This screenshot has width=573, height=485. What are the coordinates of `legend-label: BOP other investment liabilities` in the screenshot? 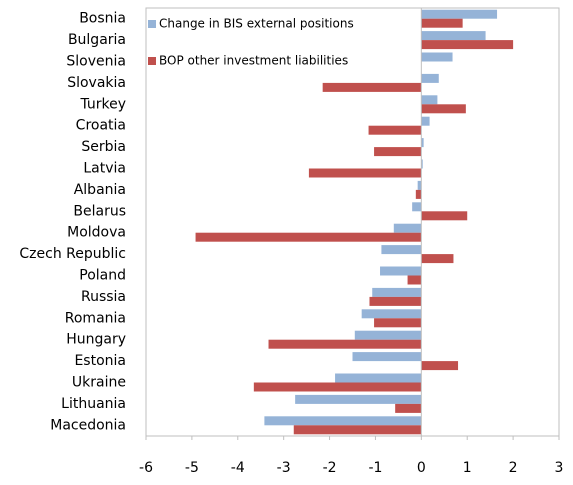 It's located at (253, 61).